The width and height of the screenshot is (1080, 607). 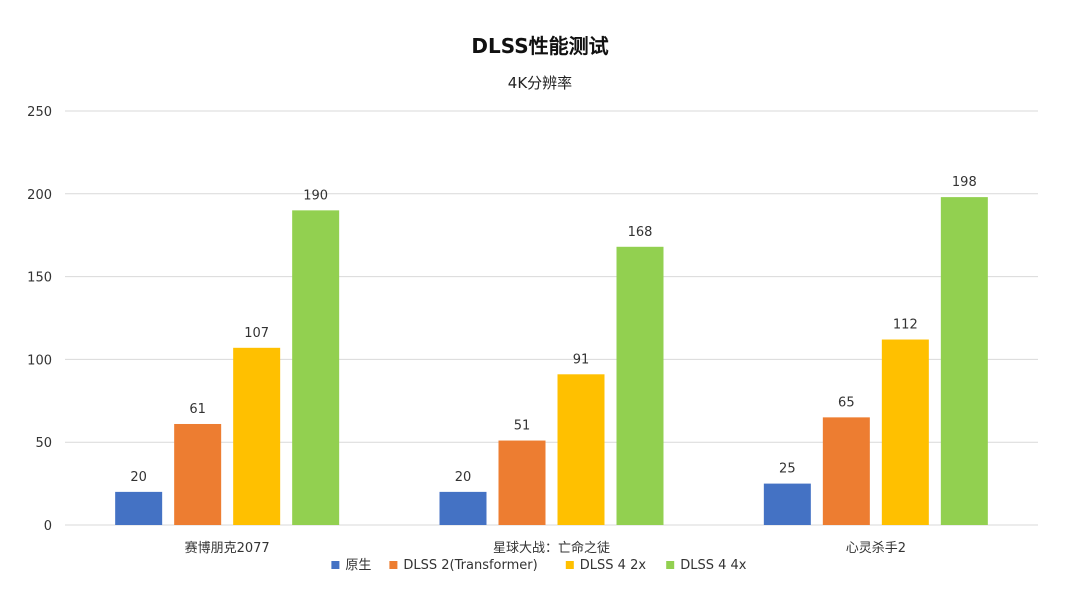 What do you see at coordinates (197, 409) in the screenshot?
I see `data-label: 61` at bounding box center [197, 409].